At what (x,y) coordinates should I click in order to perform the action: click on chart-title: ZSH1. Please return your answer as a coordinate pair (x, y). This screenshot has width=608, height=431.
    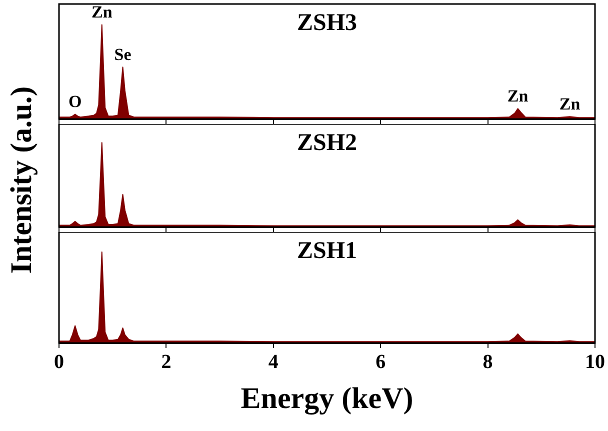
    Looking at the image, I should click on (327, 251).